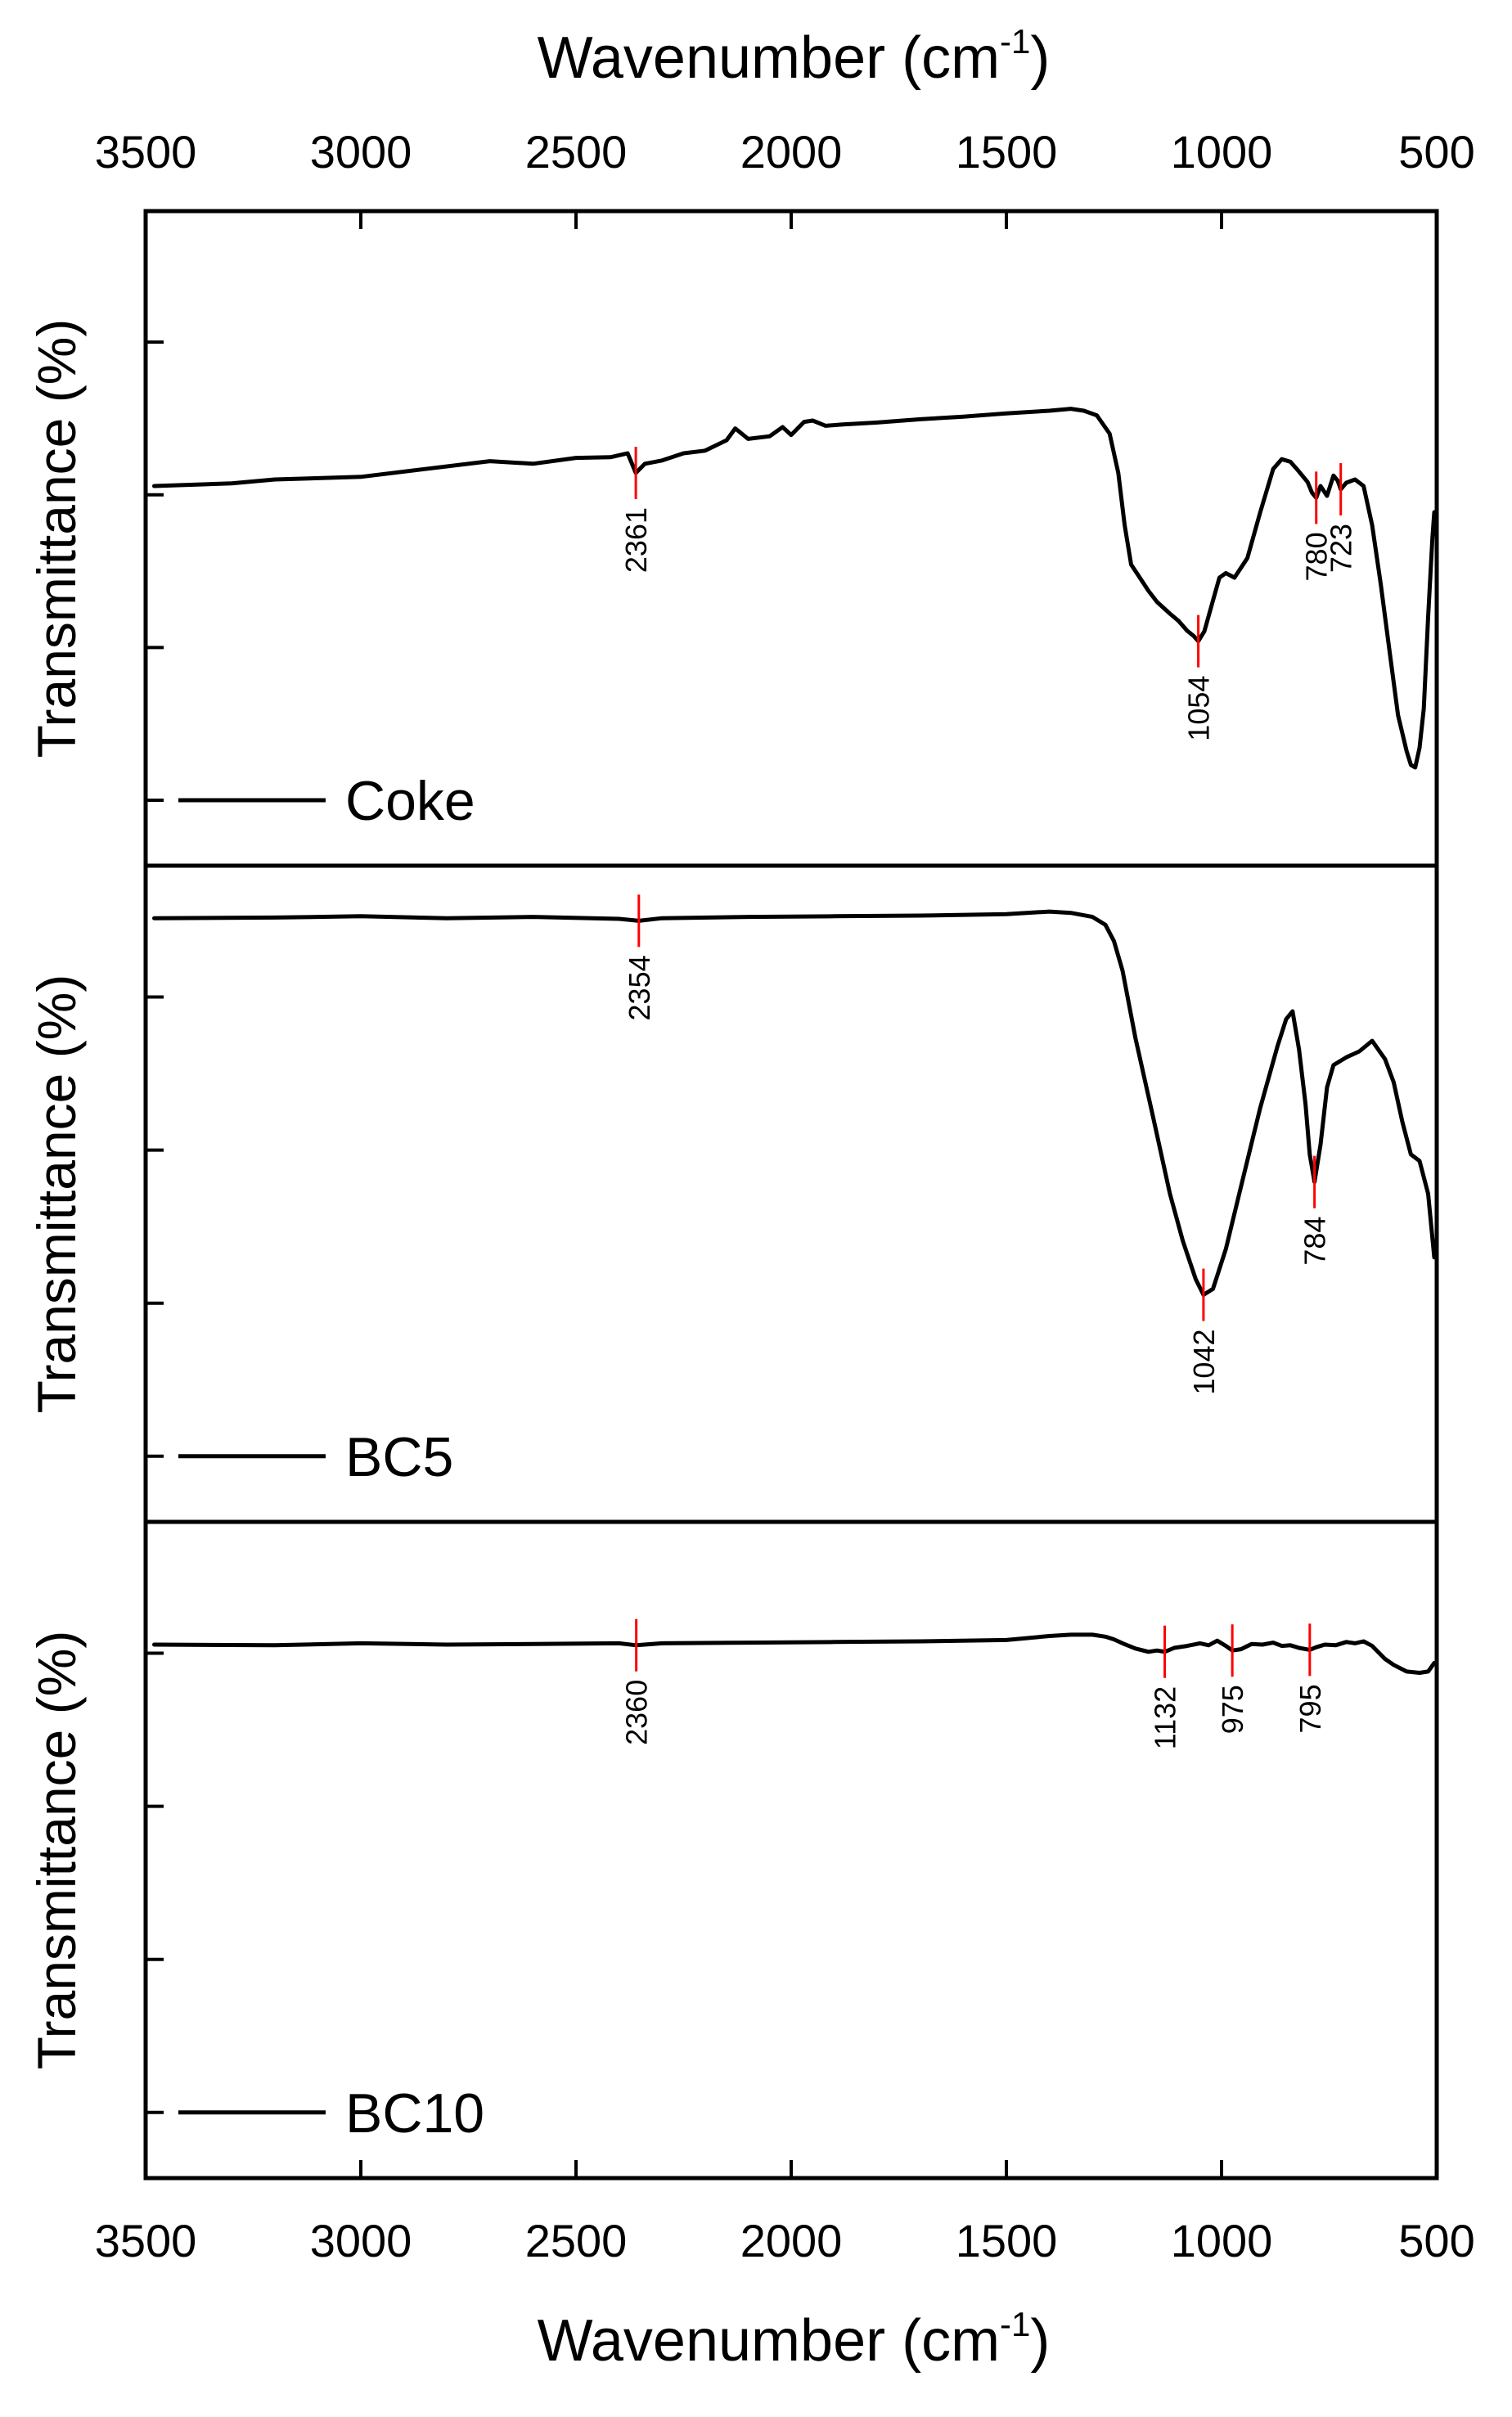 This screenshot has height=2417, width=1512. What do you see at coordinates (795, 56) in the screenshot?
I see `top-x-axis-title: Wavenumber (cm-1)` at bounding box center [795, 56].